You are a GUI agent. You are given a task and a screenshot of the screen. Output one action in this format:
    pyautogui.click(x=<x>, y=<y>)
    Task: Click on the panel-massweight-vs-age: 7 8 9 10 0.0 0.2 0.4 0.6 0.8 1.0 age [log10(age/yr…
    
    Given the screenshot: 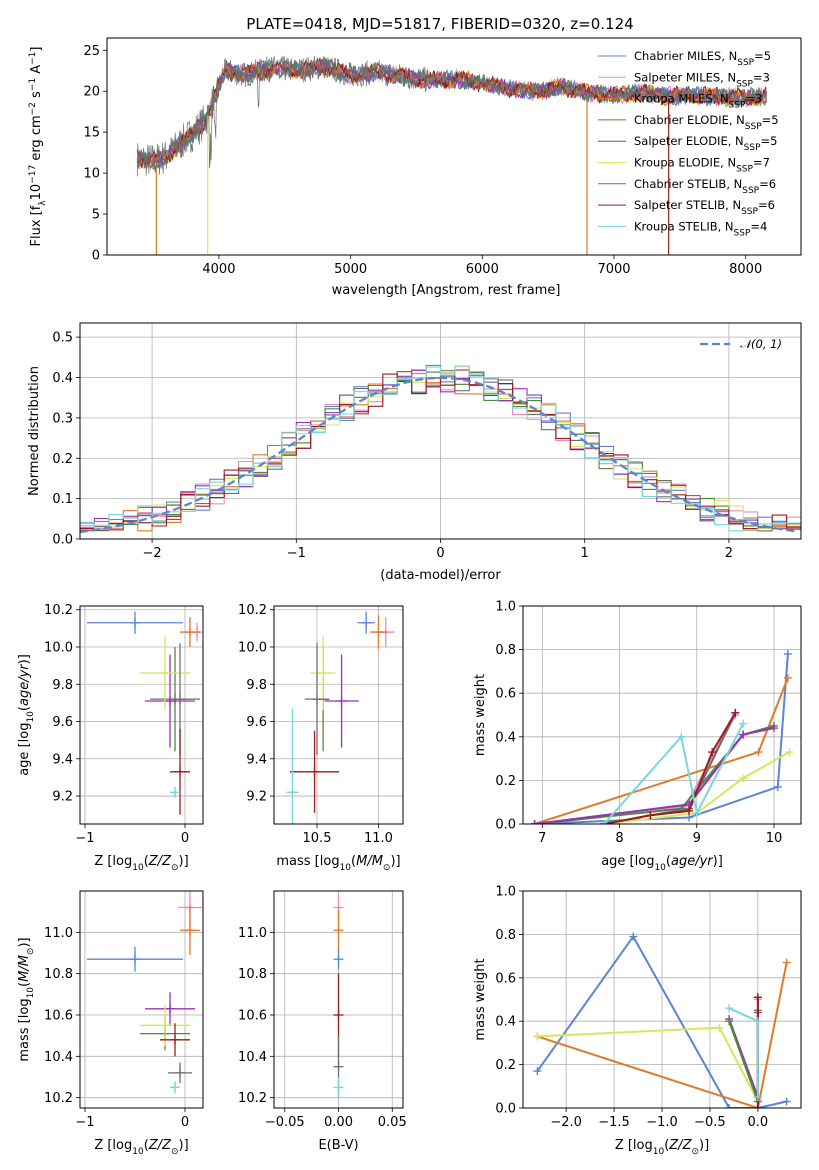 What is the action you would take?
    pyautogui.click(x=637, y=736)
    